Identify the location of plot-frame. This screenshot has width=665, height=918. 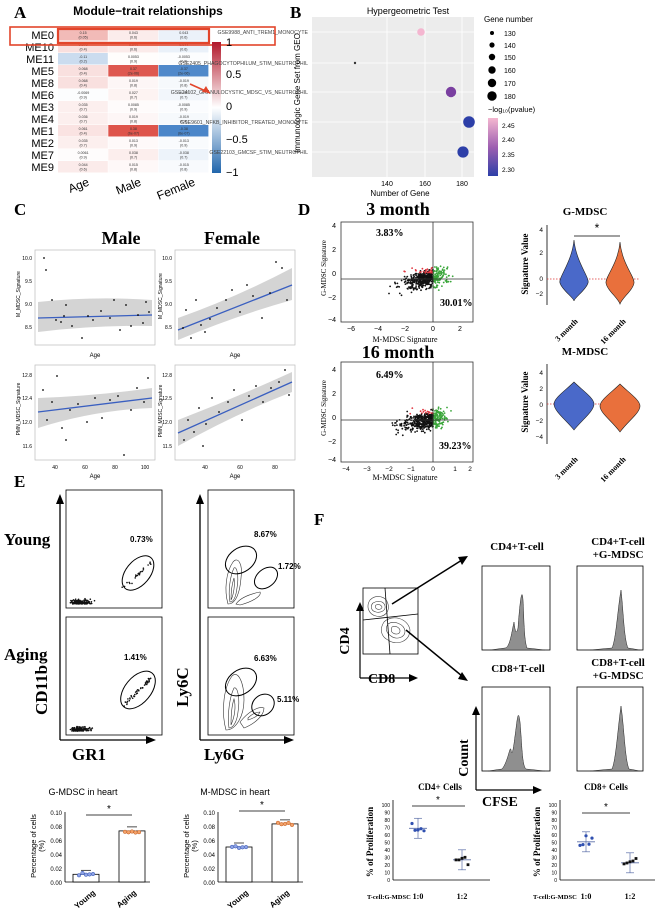
(95, 297).